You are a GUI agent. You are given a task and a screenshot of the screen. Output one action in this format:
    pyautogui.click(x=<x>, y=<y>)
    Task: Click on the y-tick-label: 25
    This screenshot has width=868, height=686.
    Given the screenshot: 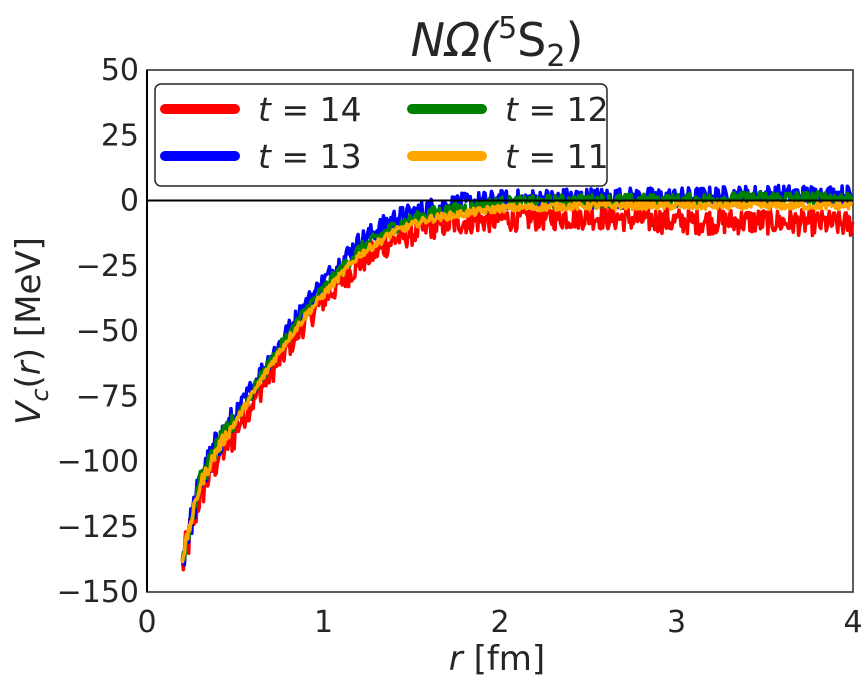 What is the action you would take?
    pyautogui.click(x=120, y=135)
    